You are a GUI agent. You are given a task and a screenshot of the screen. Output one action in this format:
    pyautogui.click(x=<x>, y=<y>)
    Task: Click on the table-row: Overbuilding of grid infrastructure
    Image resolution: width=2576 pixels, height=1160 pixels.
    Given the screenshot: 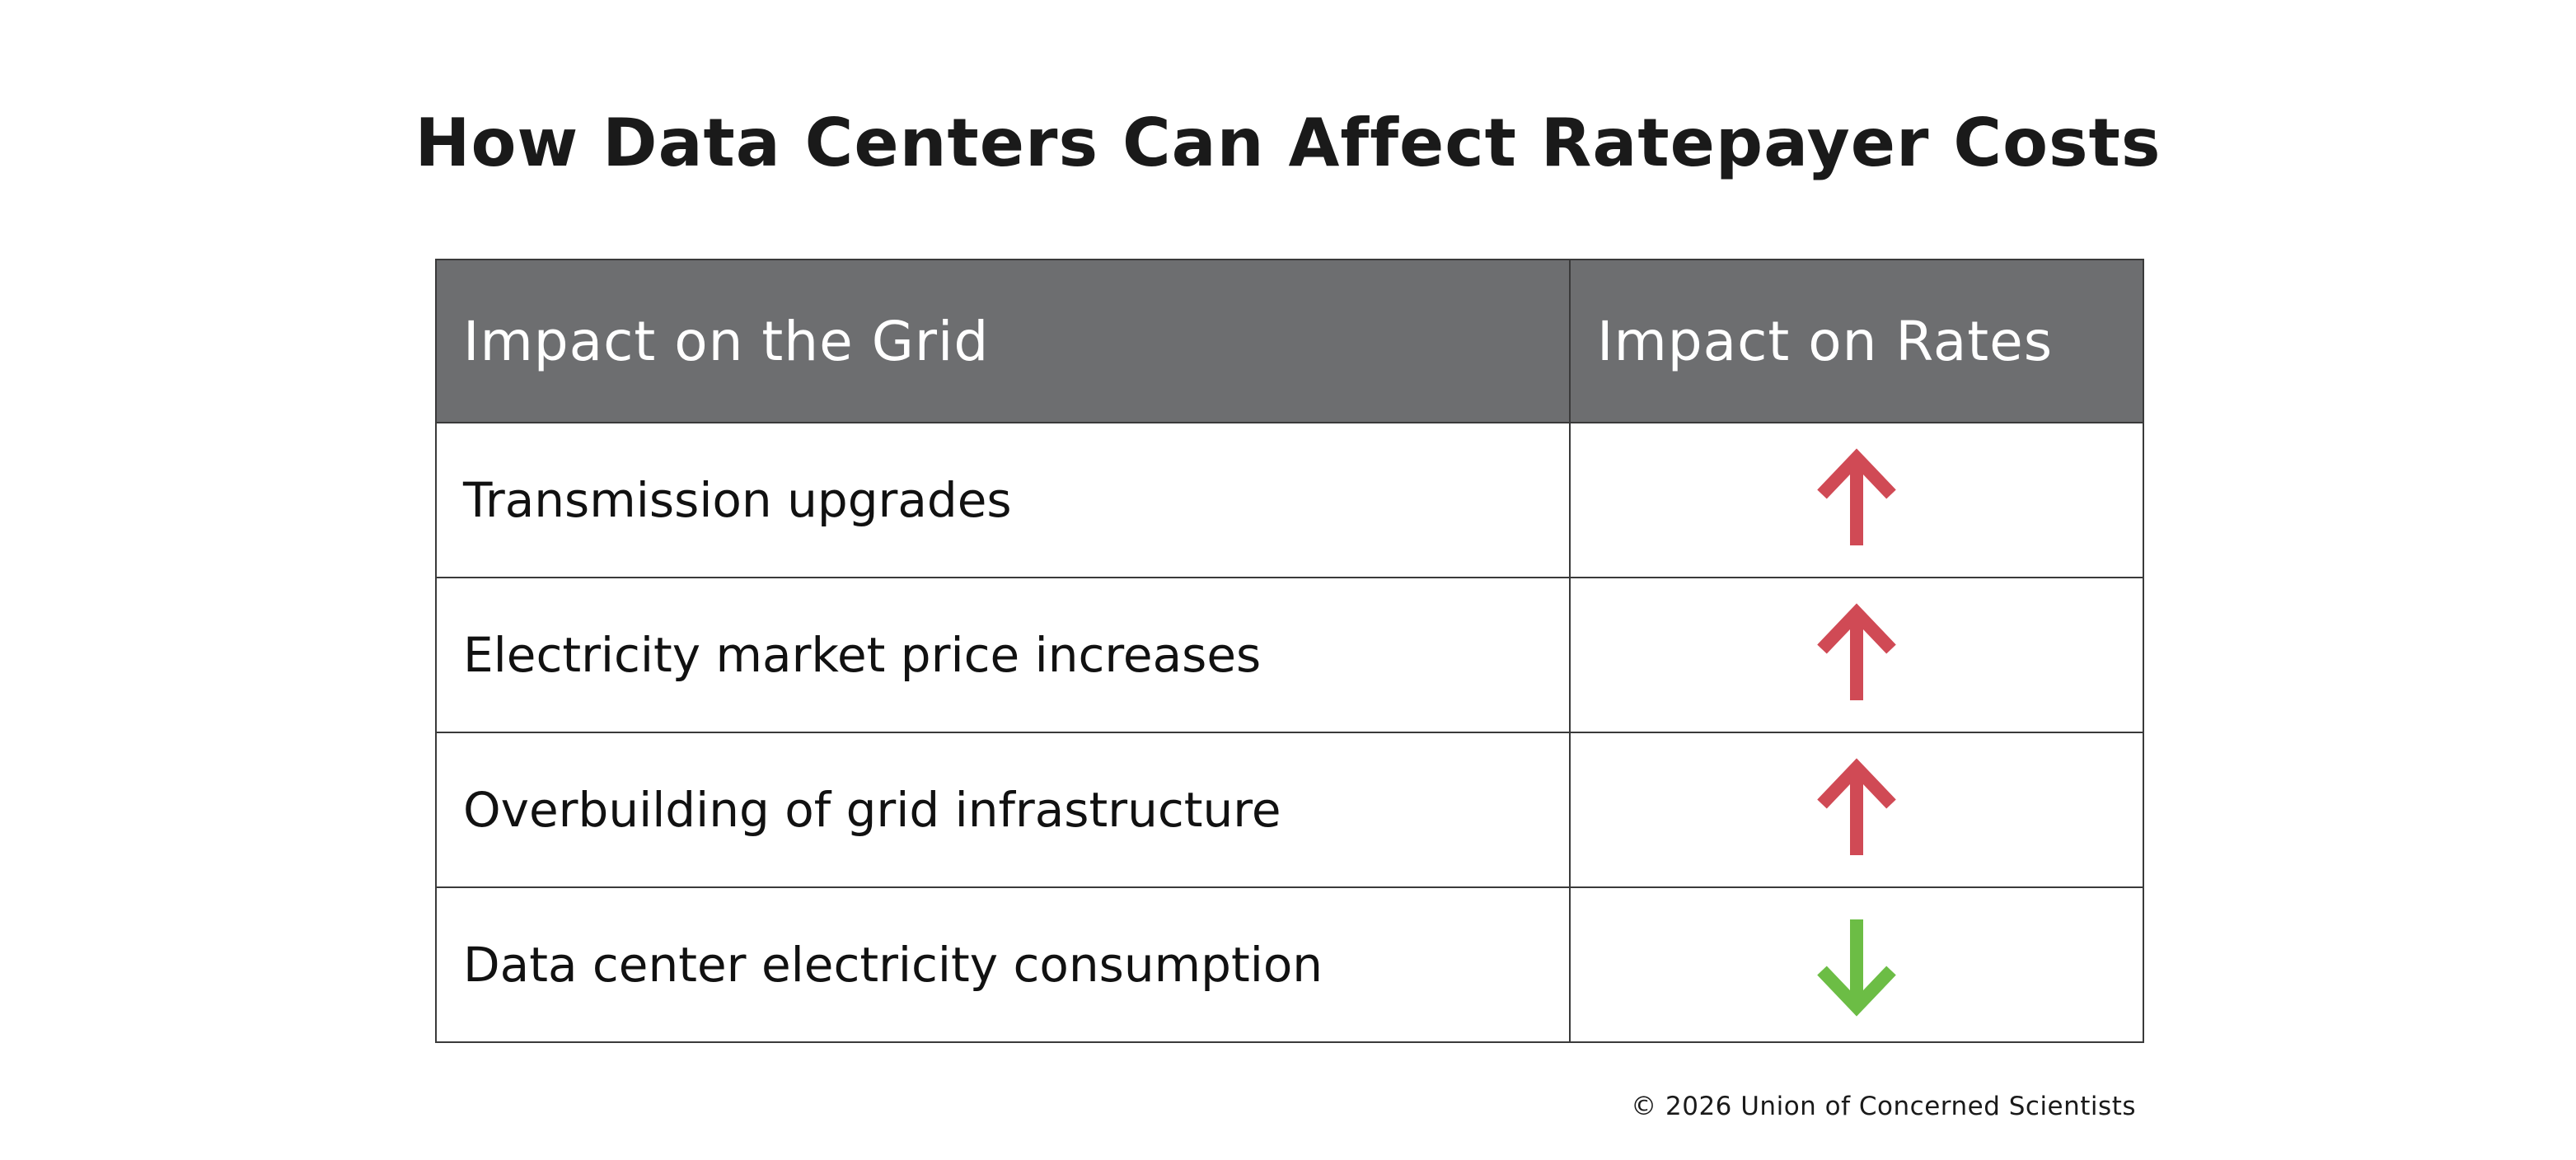 What is the action you would take?
    pyautogui.click(x=1289, y=810)
    